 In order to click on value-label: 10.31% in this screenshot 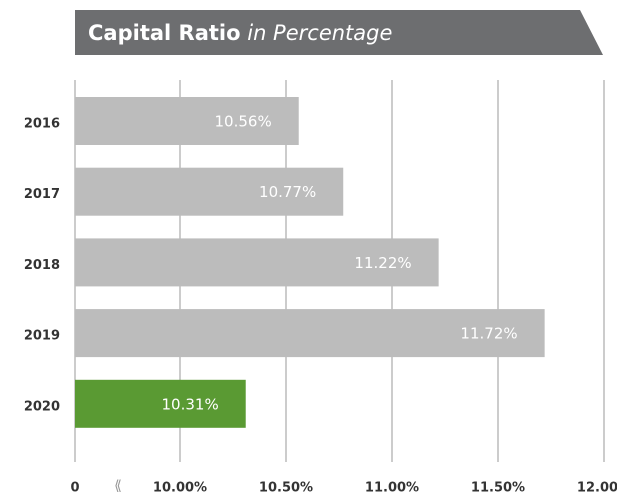, I will do `click(190, 404)`.